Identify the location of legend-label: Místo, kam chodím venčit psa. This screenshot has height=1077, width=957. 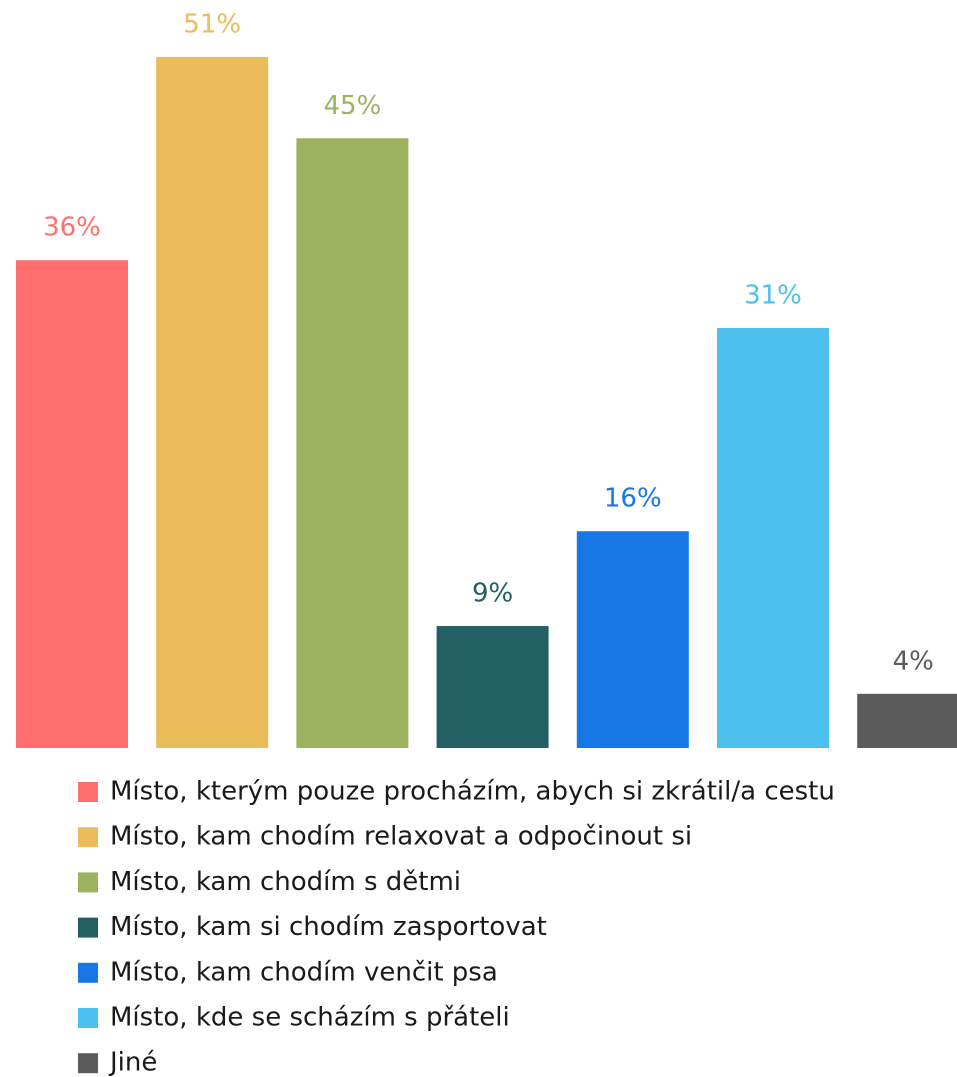
(304, 972).